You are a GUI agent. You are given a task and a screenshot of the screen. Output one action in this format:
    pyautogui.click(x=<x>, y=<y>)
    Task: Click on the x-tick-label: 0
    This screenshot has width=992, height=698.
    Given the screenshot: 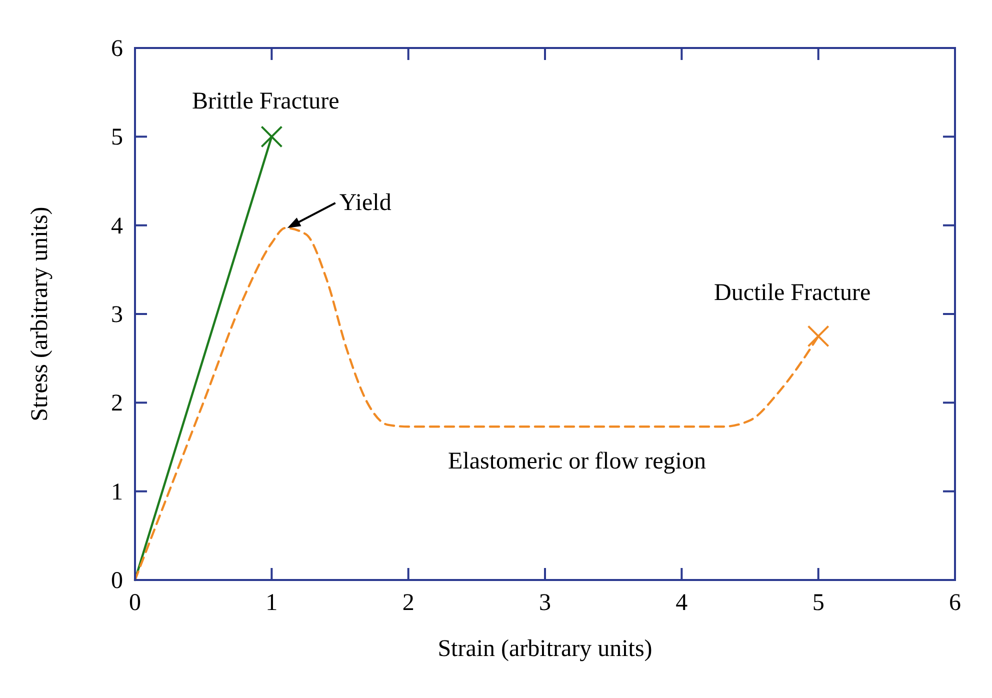 What is the action you would take?
    pyautogui.click(x=135, y=603)
    